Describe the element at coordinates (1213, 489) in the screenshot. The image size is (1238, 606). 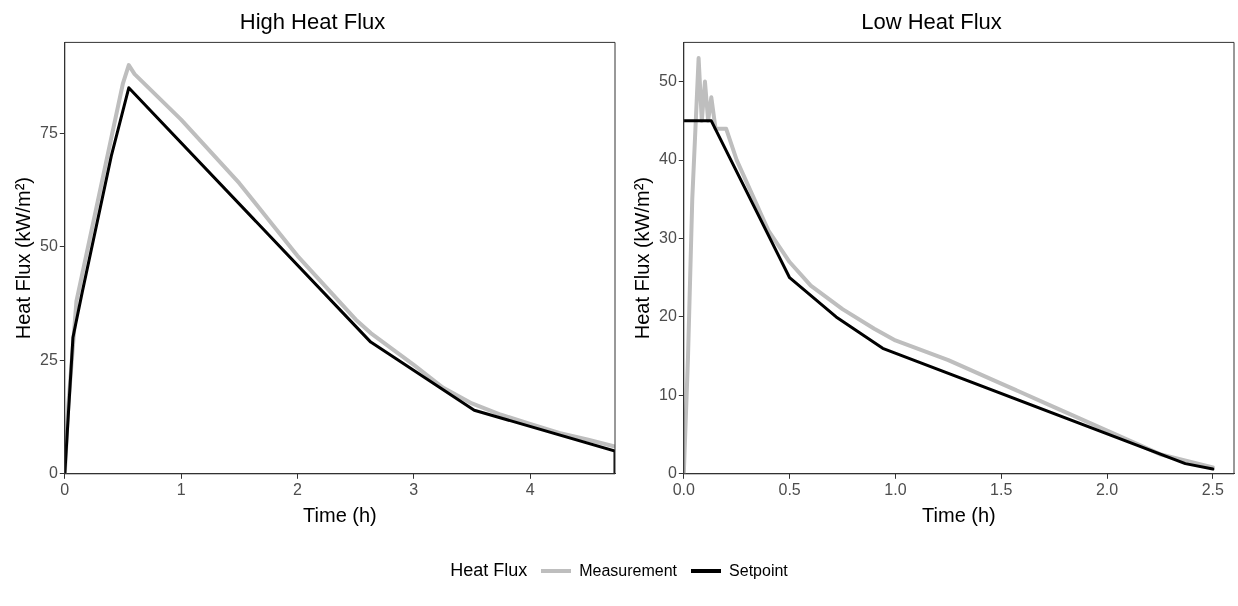
I see `x-tick-label: 2.5` at that location.